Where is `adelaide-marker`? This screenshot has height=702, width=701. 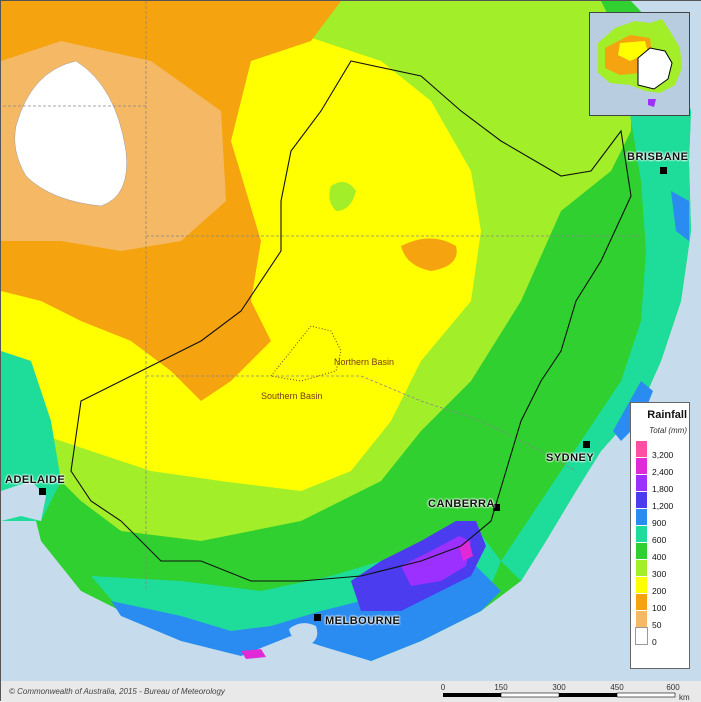
adelaide-marker is located at coordinates (42, 491).